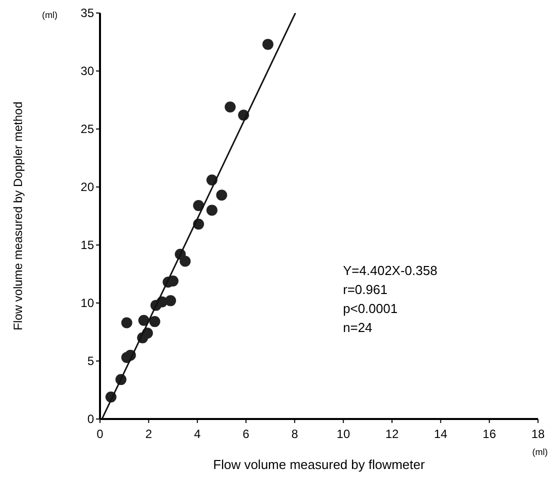  I want to click on annotation: r=0.961, so click(365, 289).